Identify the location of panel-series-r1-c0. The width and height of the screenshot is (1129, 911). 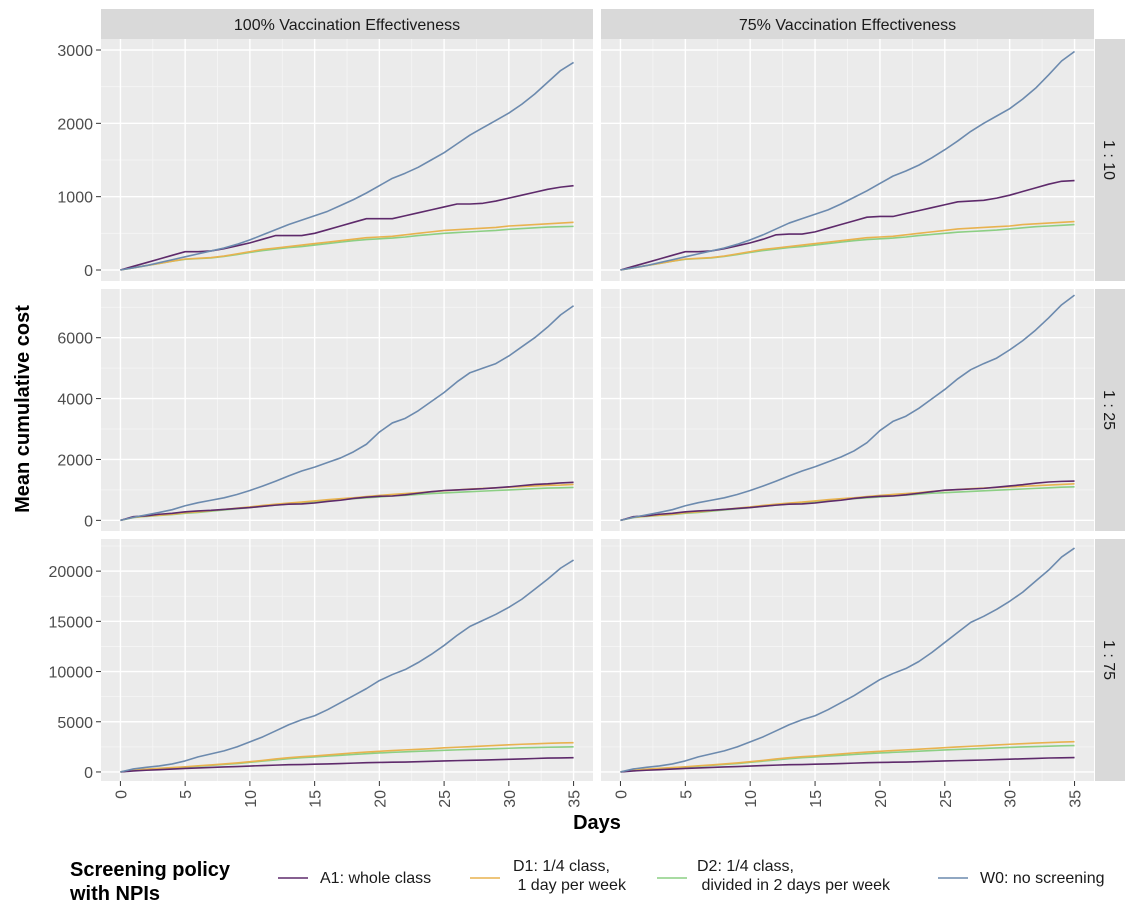
(347, 413).